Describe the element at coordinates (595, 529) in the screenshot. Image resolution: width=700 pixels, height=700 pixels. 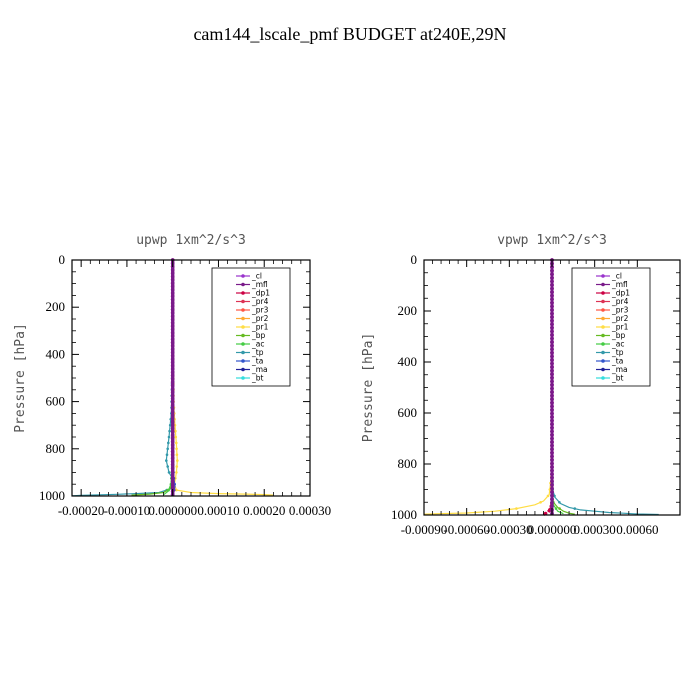
I see `x-tick-label: 0.00030` at that location.